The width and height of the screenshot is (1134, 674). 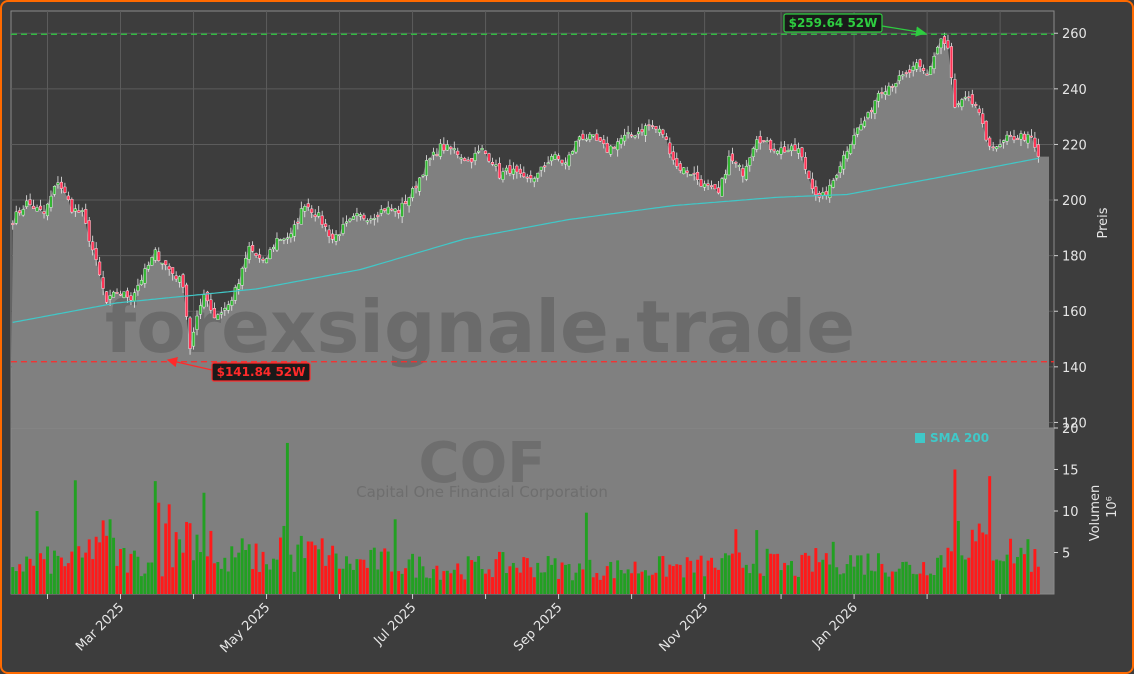 What do you see at coordinates (1070, 471) in the screenshot?
I see `volume-tick-label: 15` at bounding box center [1070, 471].